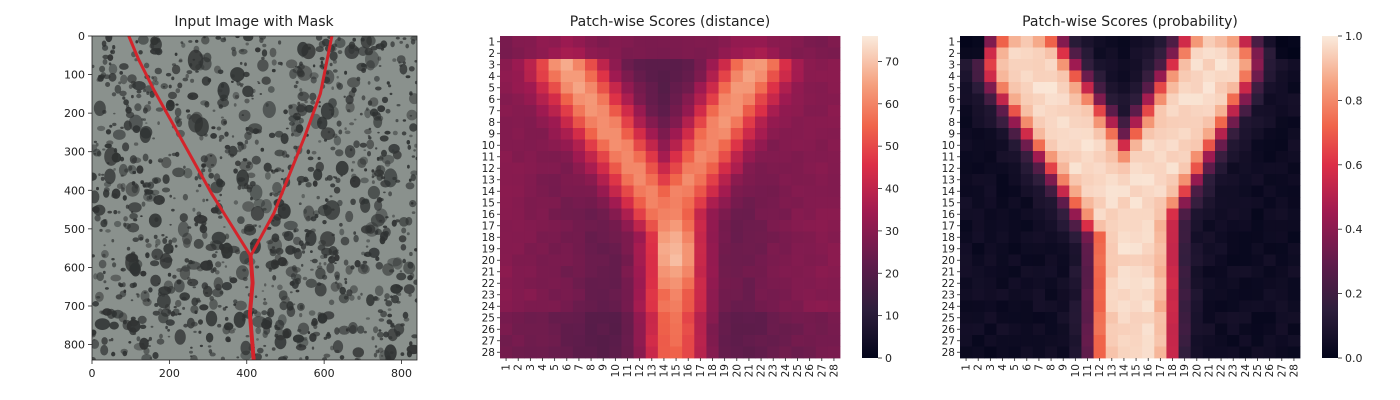 Image resolution: width=1400 pixels, height=400 pixels. I want to click on heatmap-xtick-label: 9, so click(1064, 367).